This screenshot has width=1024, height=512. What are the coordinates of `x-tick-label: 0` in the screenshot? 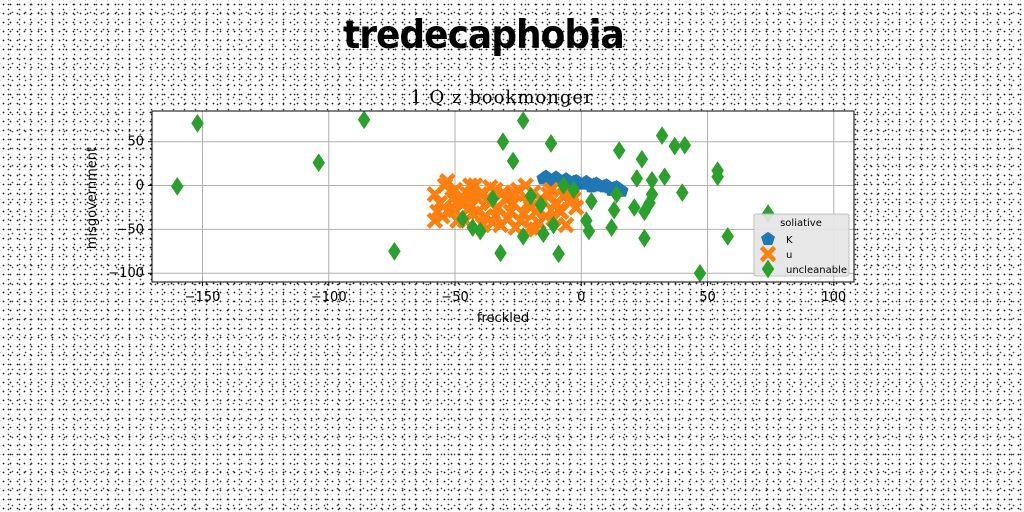 It's located at (581, 297).